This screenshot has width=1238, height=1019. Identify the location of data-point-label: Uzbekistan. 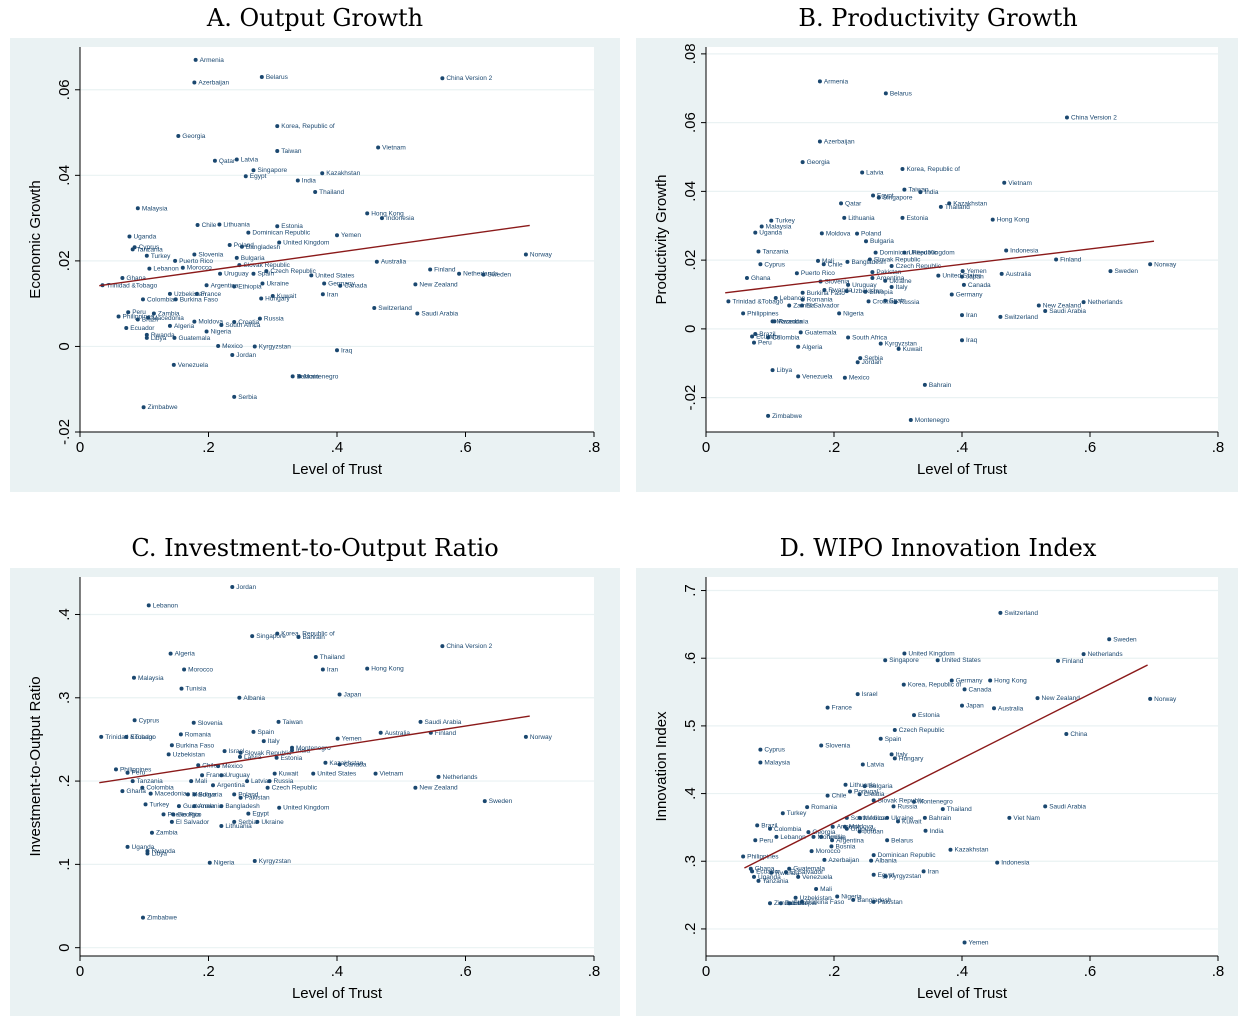
(816, 898).